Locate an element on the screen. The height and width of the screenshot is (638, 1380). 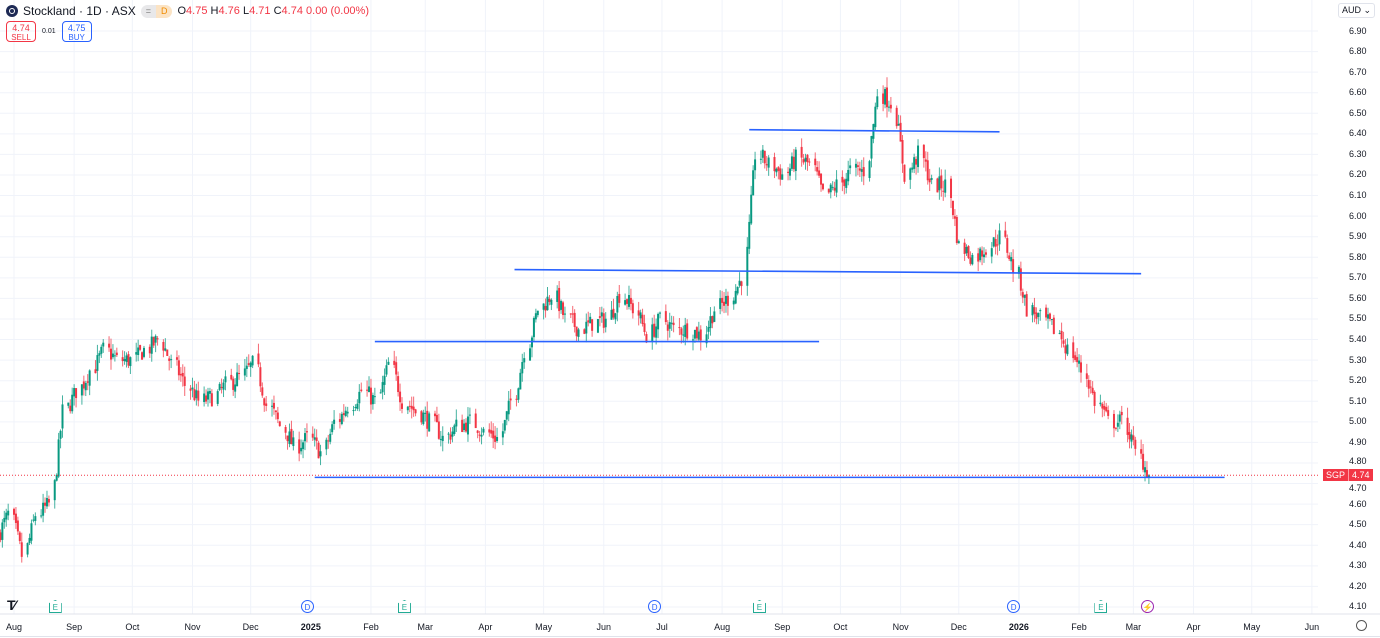
price-tick-label: 4.20 is located at coordinates (1358, 585).